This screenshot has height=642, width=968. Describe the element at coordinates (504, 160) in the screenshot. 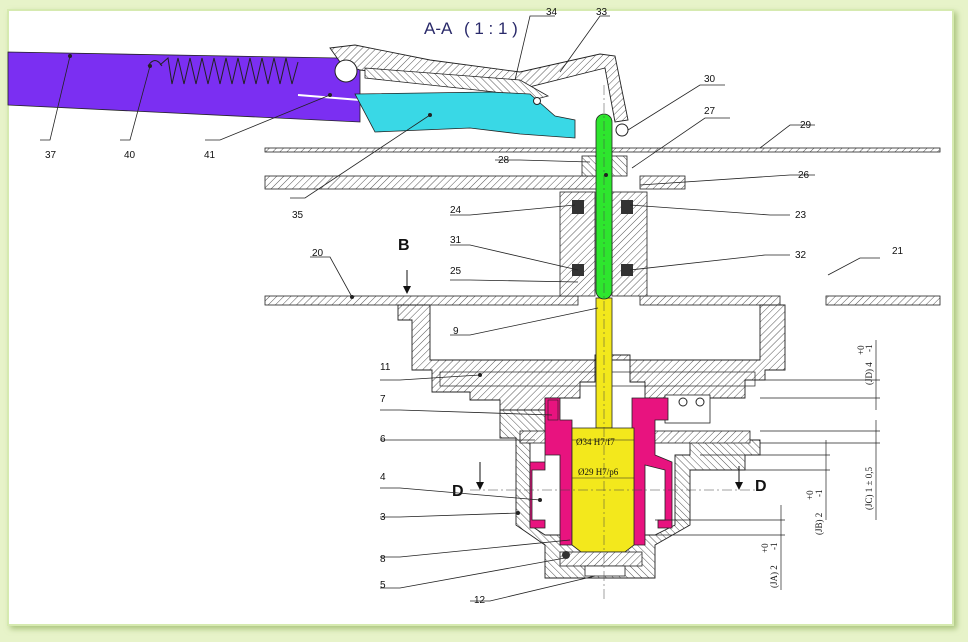

I see `part-label-28: 28` at that location.